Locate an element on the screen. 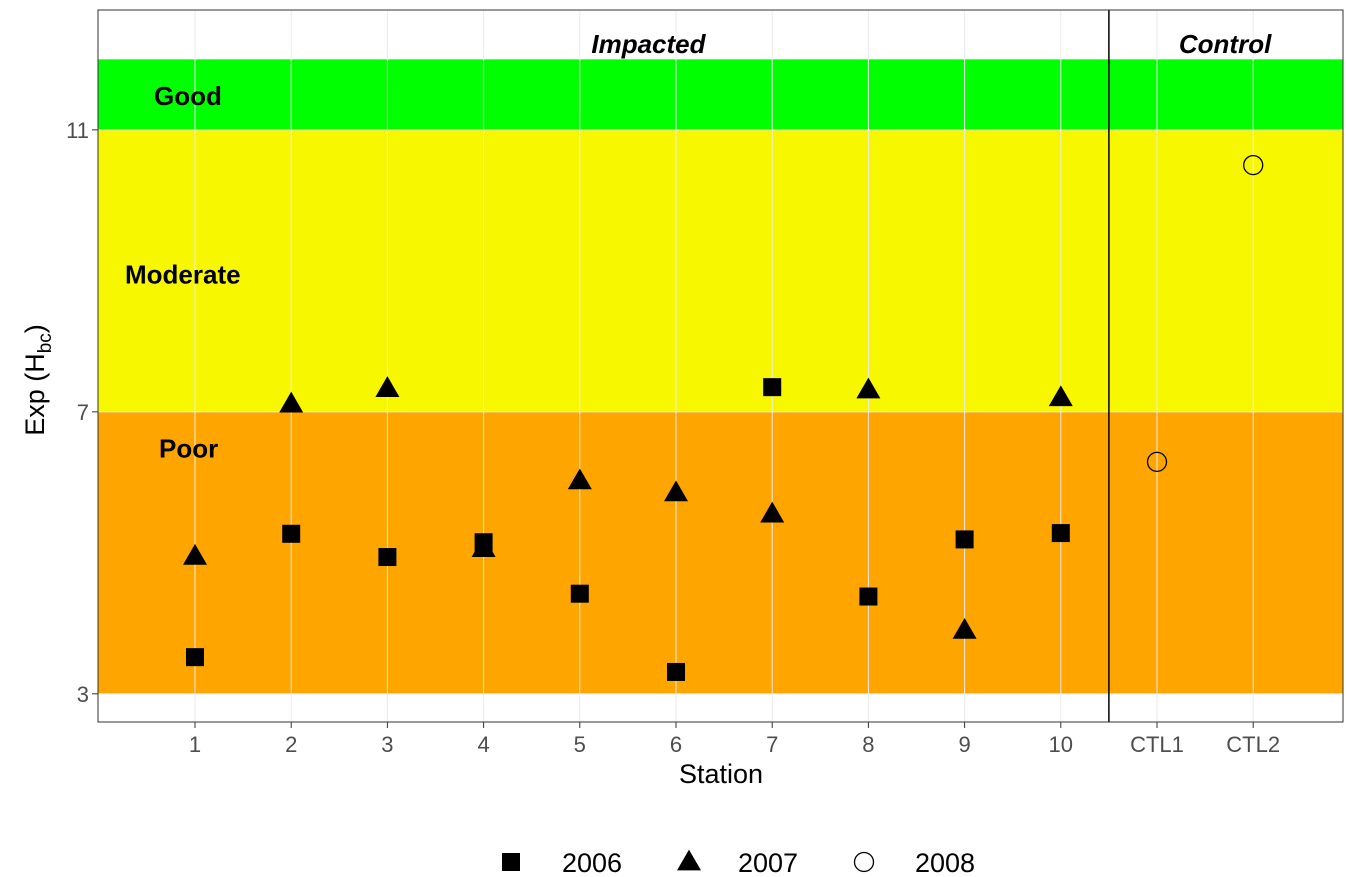 The height and width of the screenshot is (877, 1347). group-label-control: Control is located at coordinates (1225, 44).